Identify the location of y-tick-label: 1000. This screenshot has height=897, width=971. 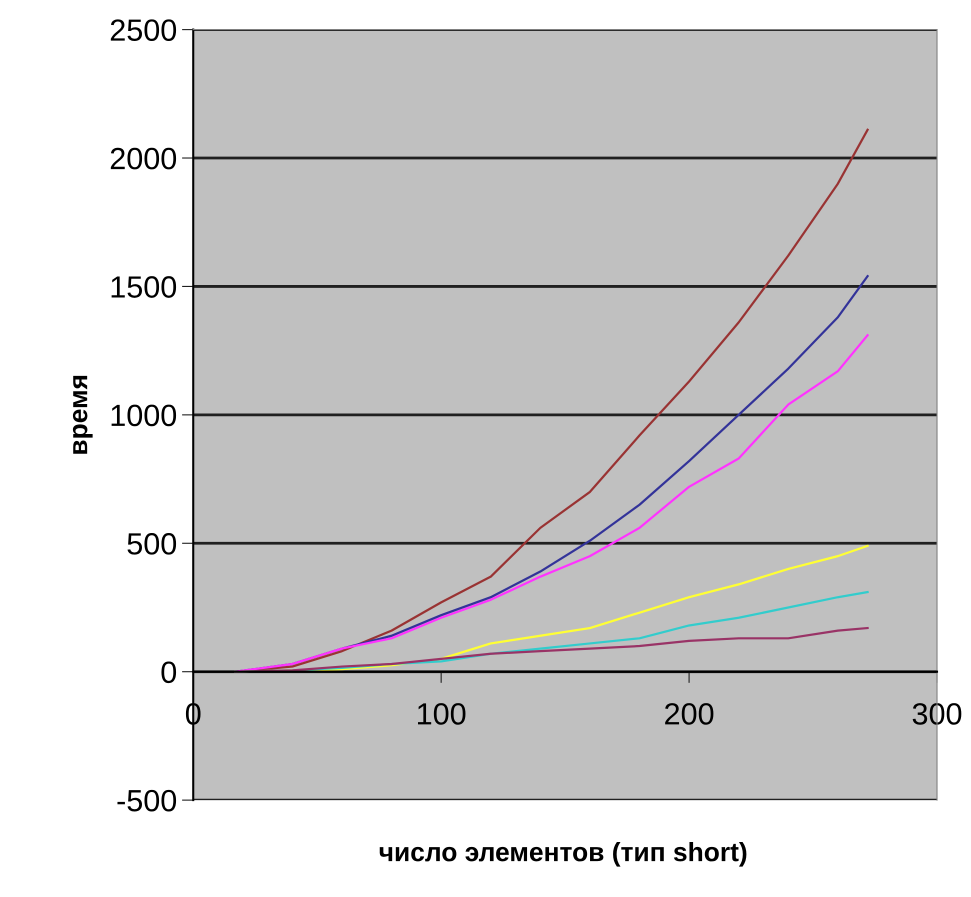
(144, 415).